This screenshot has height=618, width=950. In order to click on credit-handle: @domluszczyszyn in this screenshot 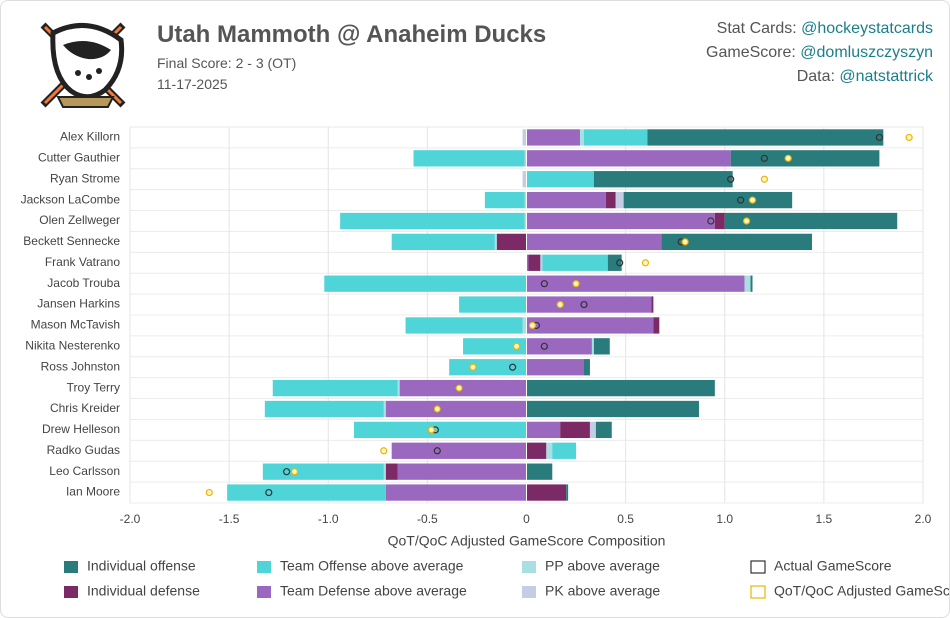, I will do `click(866, 52)`.